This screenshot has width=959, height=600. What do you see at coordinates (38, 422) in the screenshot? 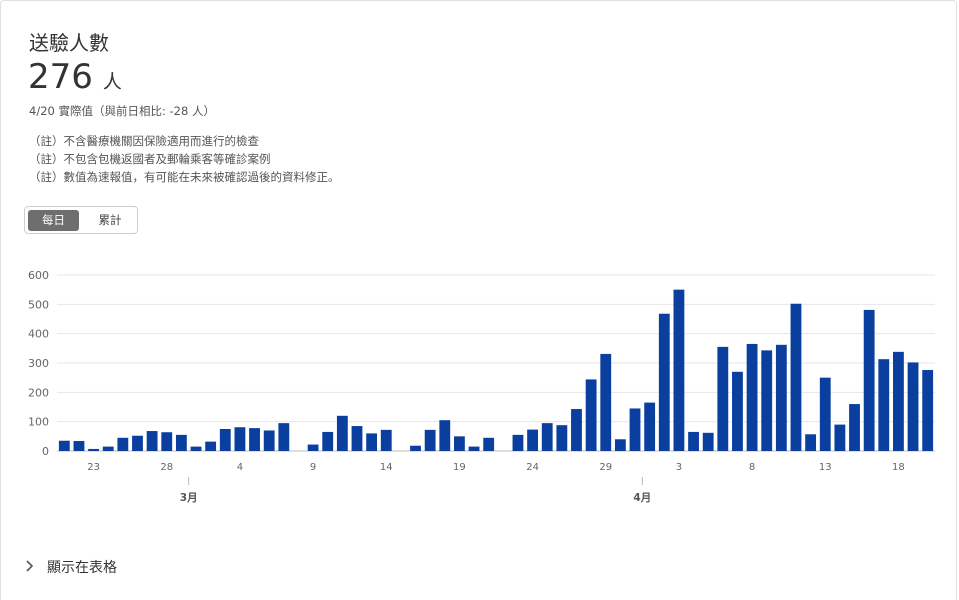
I see `y-tick-label: 100` at bounding box center [38, 422].